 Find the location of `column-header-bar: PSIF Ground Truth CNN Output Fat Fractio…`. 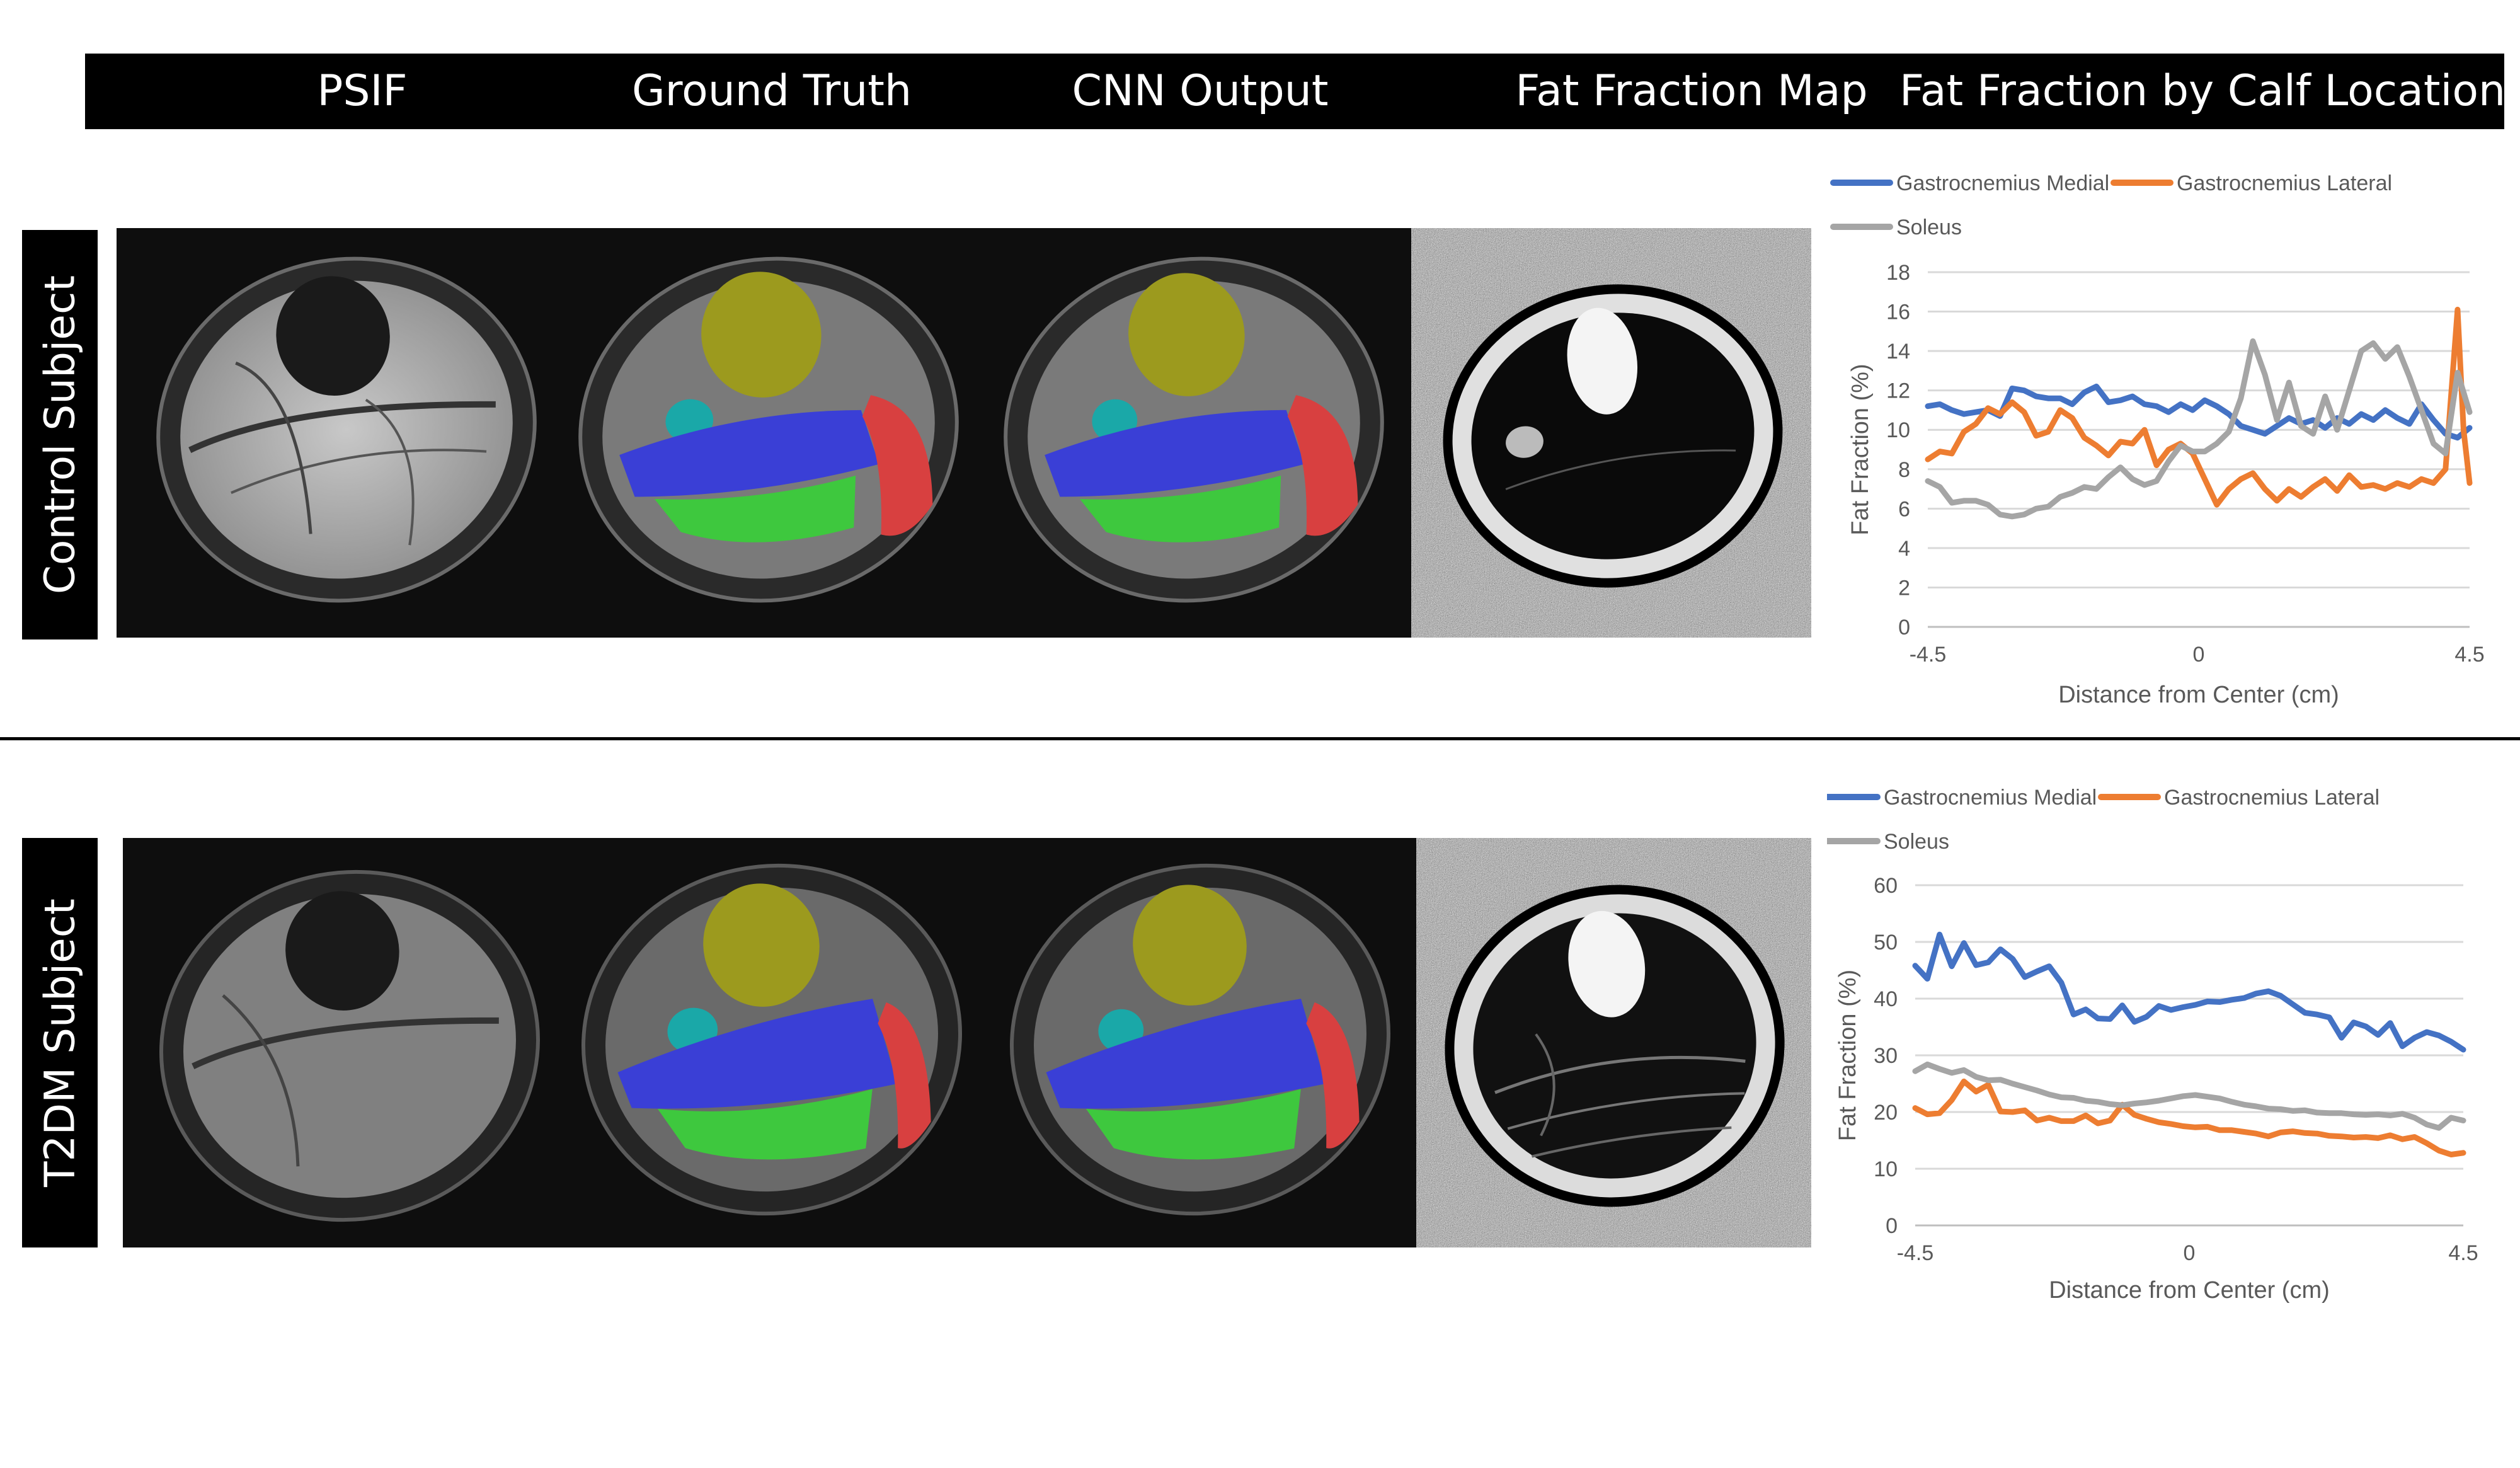

column-header-bar: PSIF Ground Truth CNN Output Fat Fractio… is located at coordinates (1295, 92).